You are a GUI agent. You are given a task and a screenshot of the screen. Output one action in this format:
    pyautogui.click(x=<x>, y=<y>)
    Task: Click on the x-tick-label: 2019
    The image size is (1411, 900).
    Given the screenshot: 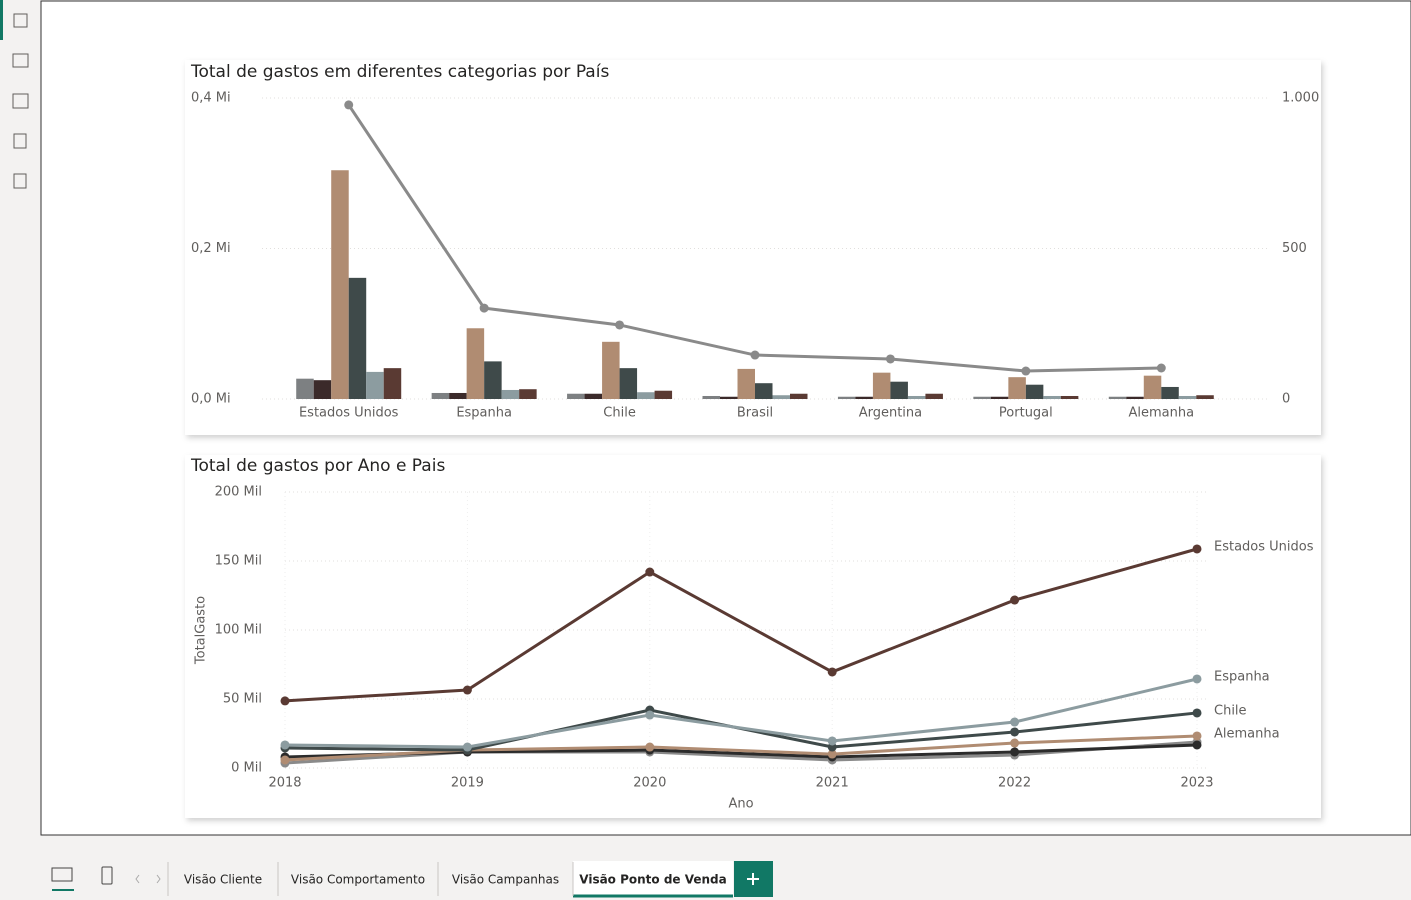 What is the action you would take?
    pyautogui.click(x=467, y=783)
    